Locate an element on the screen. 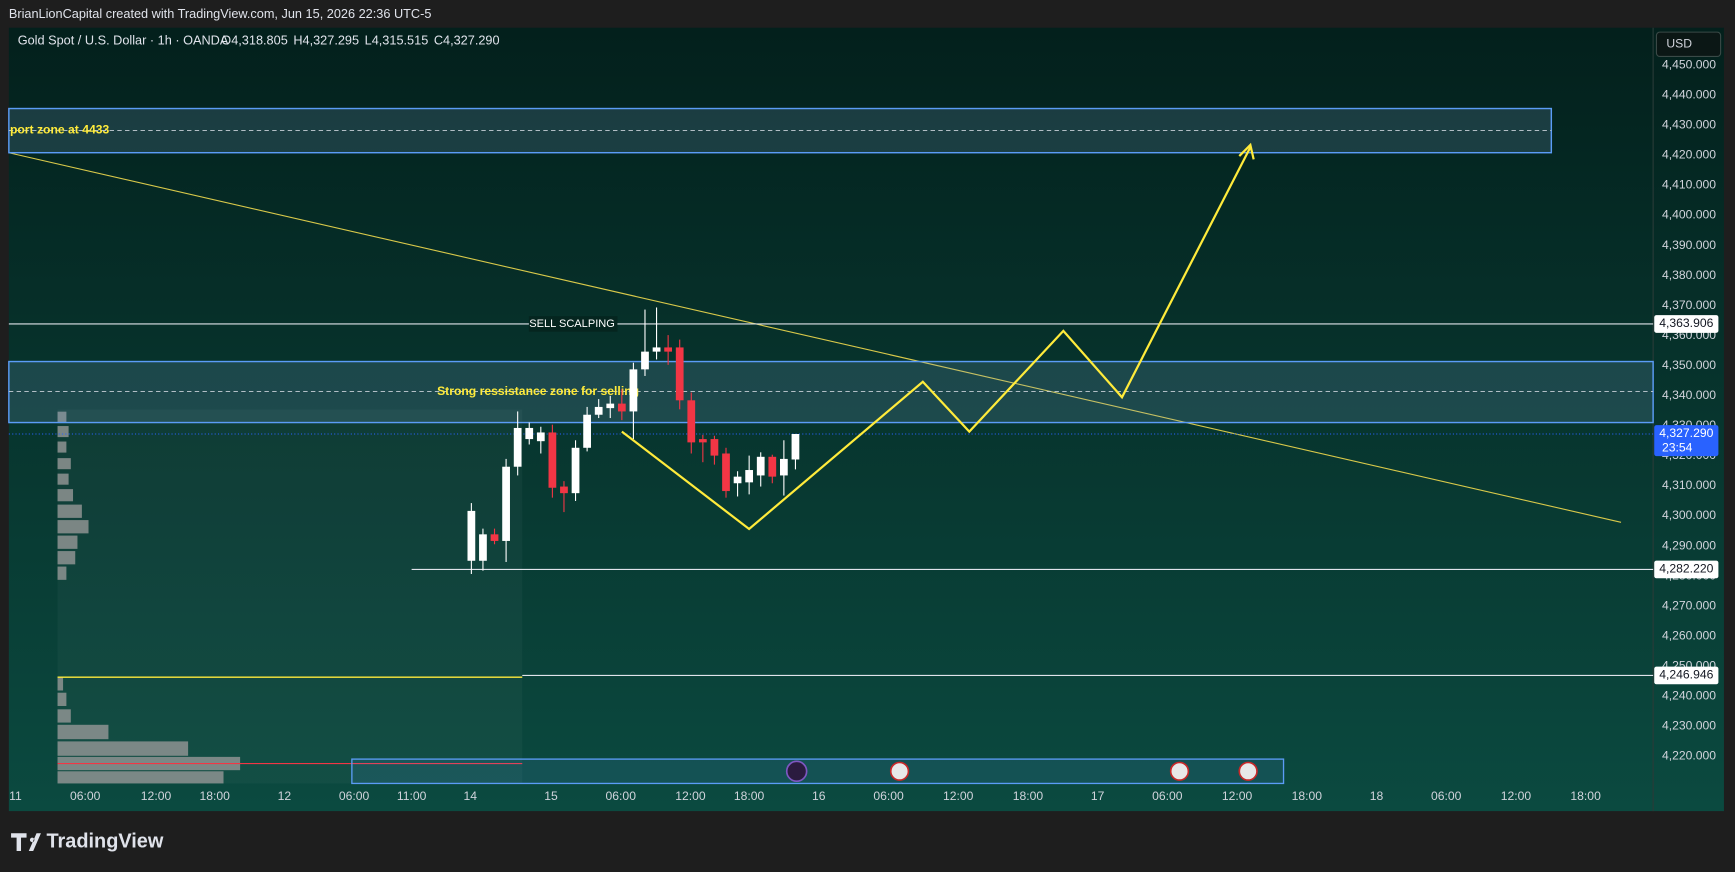 This screenshot has width=1735, height=872. y-tick-label: 4,310.000 is located at coordinates (1689, 485).